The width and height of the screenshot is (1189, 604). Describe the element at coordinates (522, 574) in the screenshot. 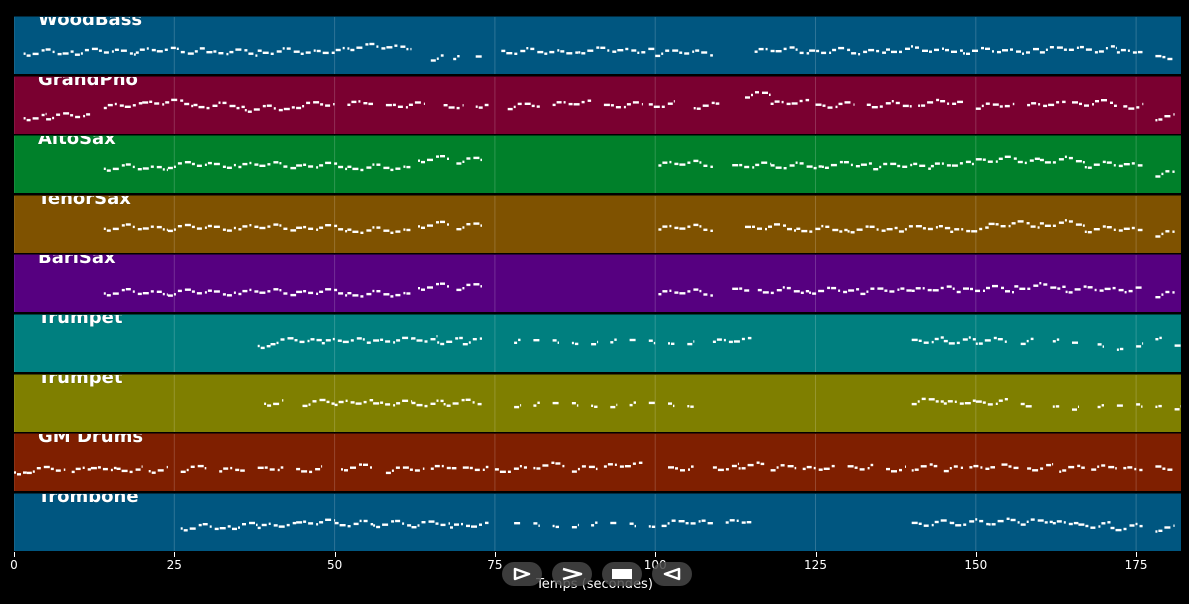

I see `play-button` at that location.